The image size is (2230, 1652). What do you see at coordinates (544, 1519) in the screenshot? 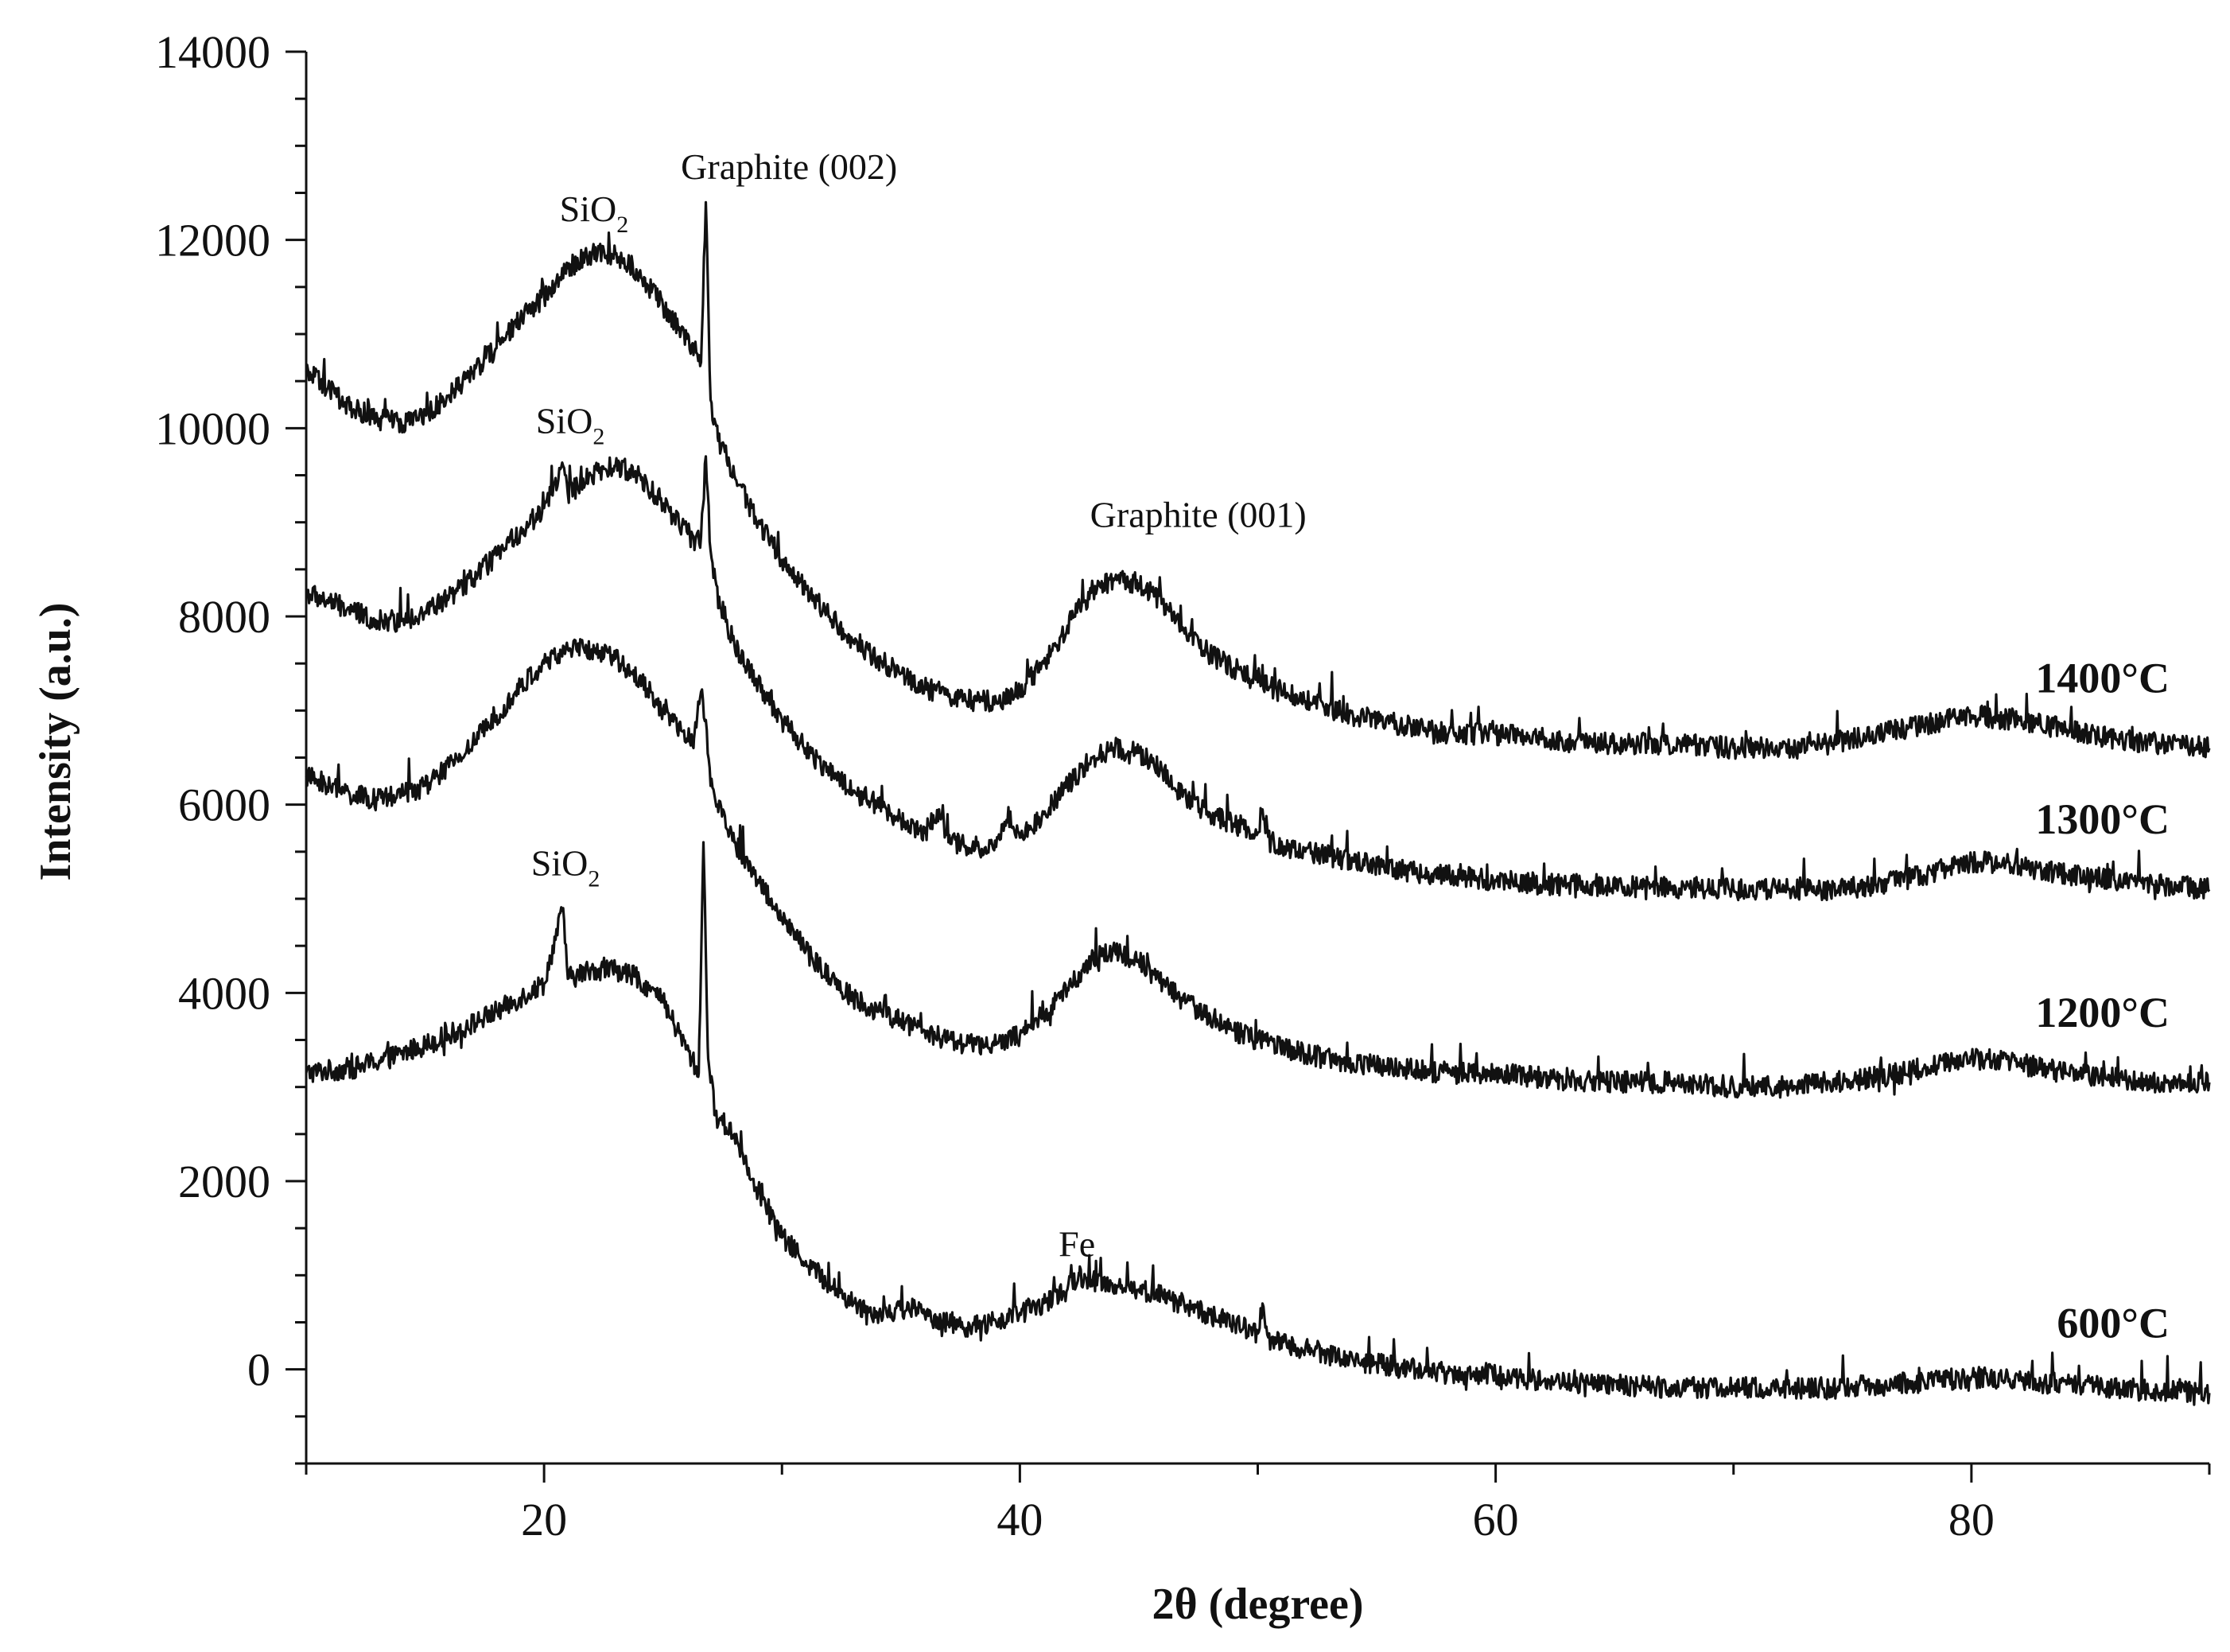
I see `x-tick-label: 20` at bounding box center [544, 1519].